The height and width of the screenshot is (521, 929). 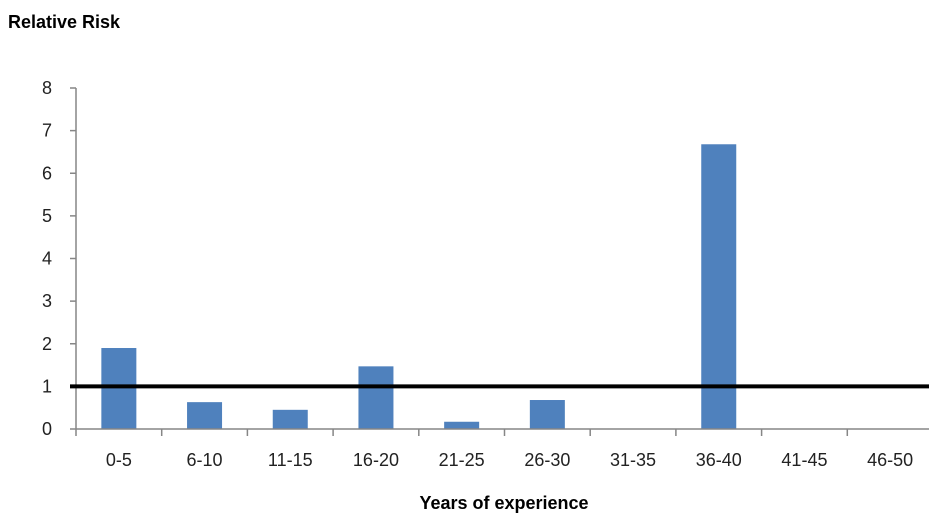 I want to click on y-axis: 0 1 2 3 4 5 6 7 8, so click(x=59, y=258).